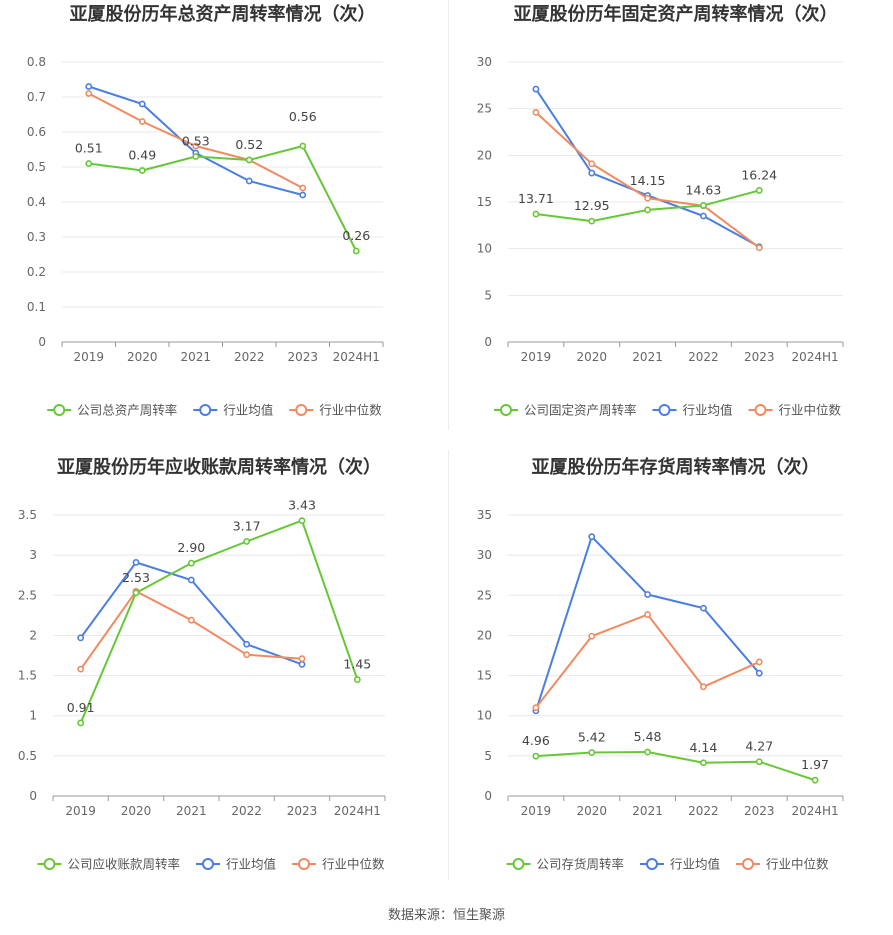  What do you see at coordinates (249, 144) in the screenshot?
I see `data-label: 0.52` at bounding box center [249, 144].